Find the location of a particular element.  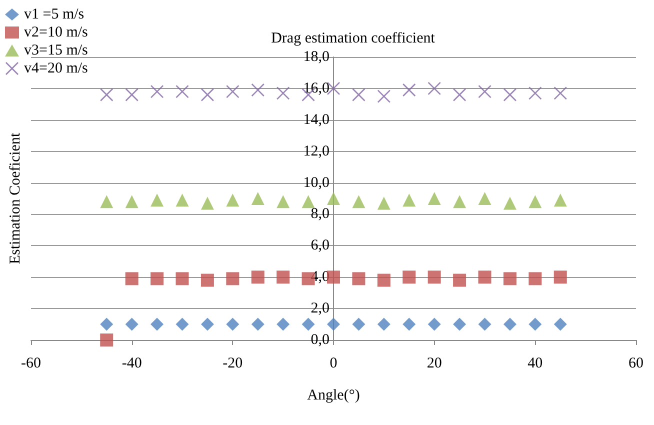

x-tick-label: 0 is located at coordinates (334, 364).